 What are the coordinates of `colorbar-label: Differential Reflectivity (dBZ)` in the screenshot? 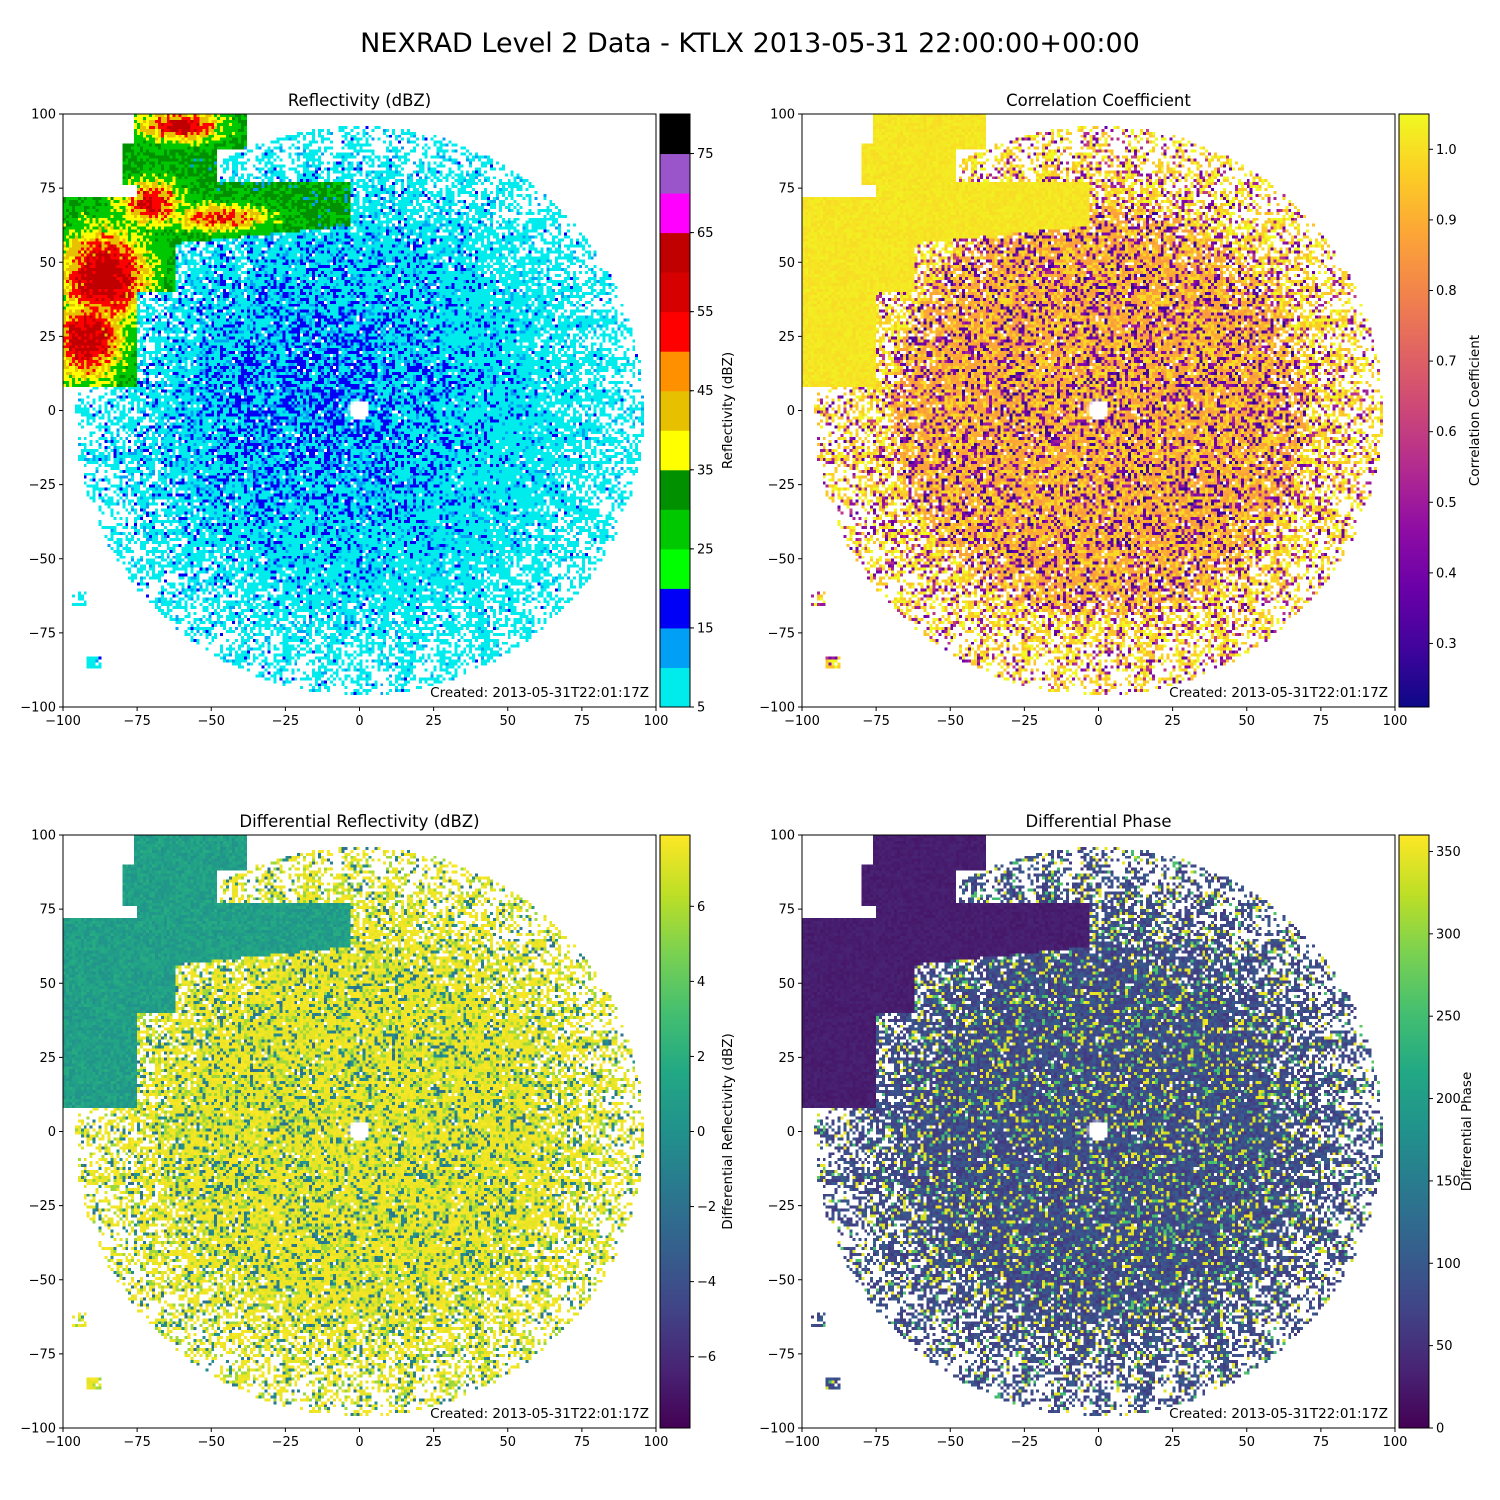 It's located at (728, 1131).